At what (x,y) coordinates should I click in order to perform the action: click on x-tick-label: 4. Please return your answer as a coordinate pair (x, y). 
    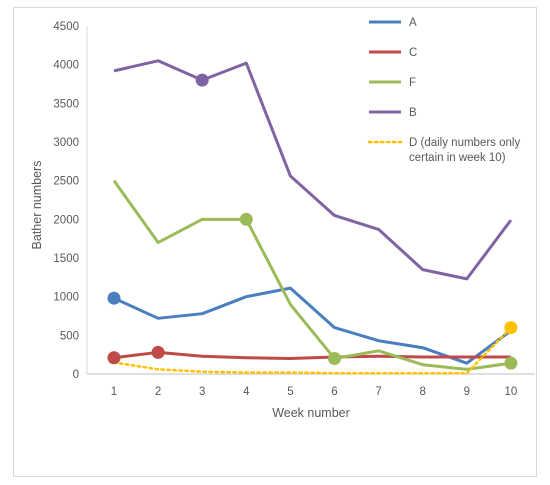
    Looking at the image, I should click on (246, 392).